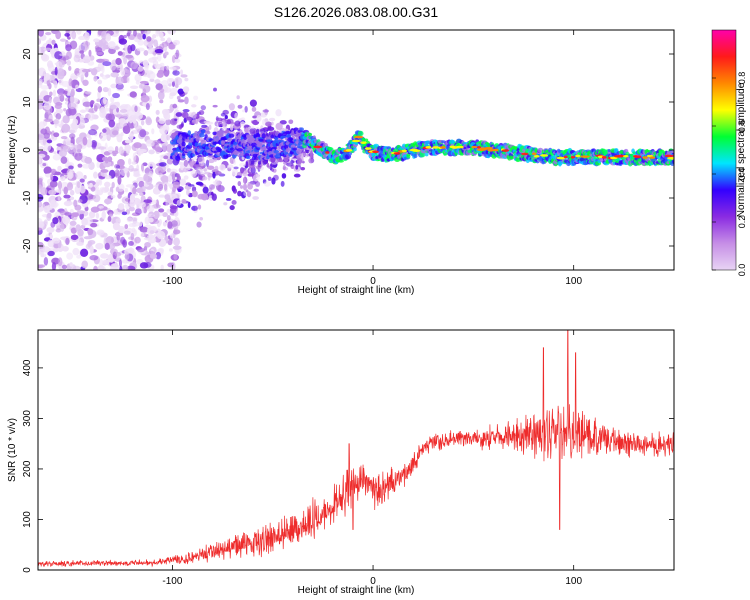 The image size is (750, 600). What do you see at coordinates (172, 281) in the screenshot?
I see `spectrogram-x-tick-label: -100` at bounding box center [172, 281].